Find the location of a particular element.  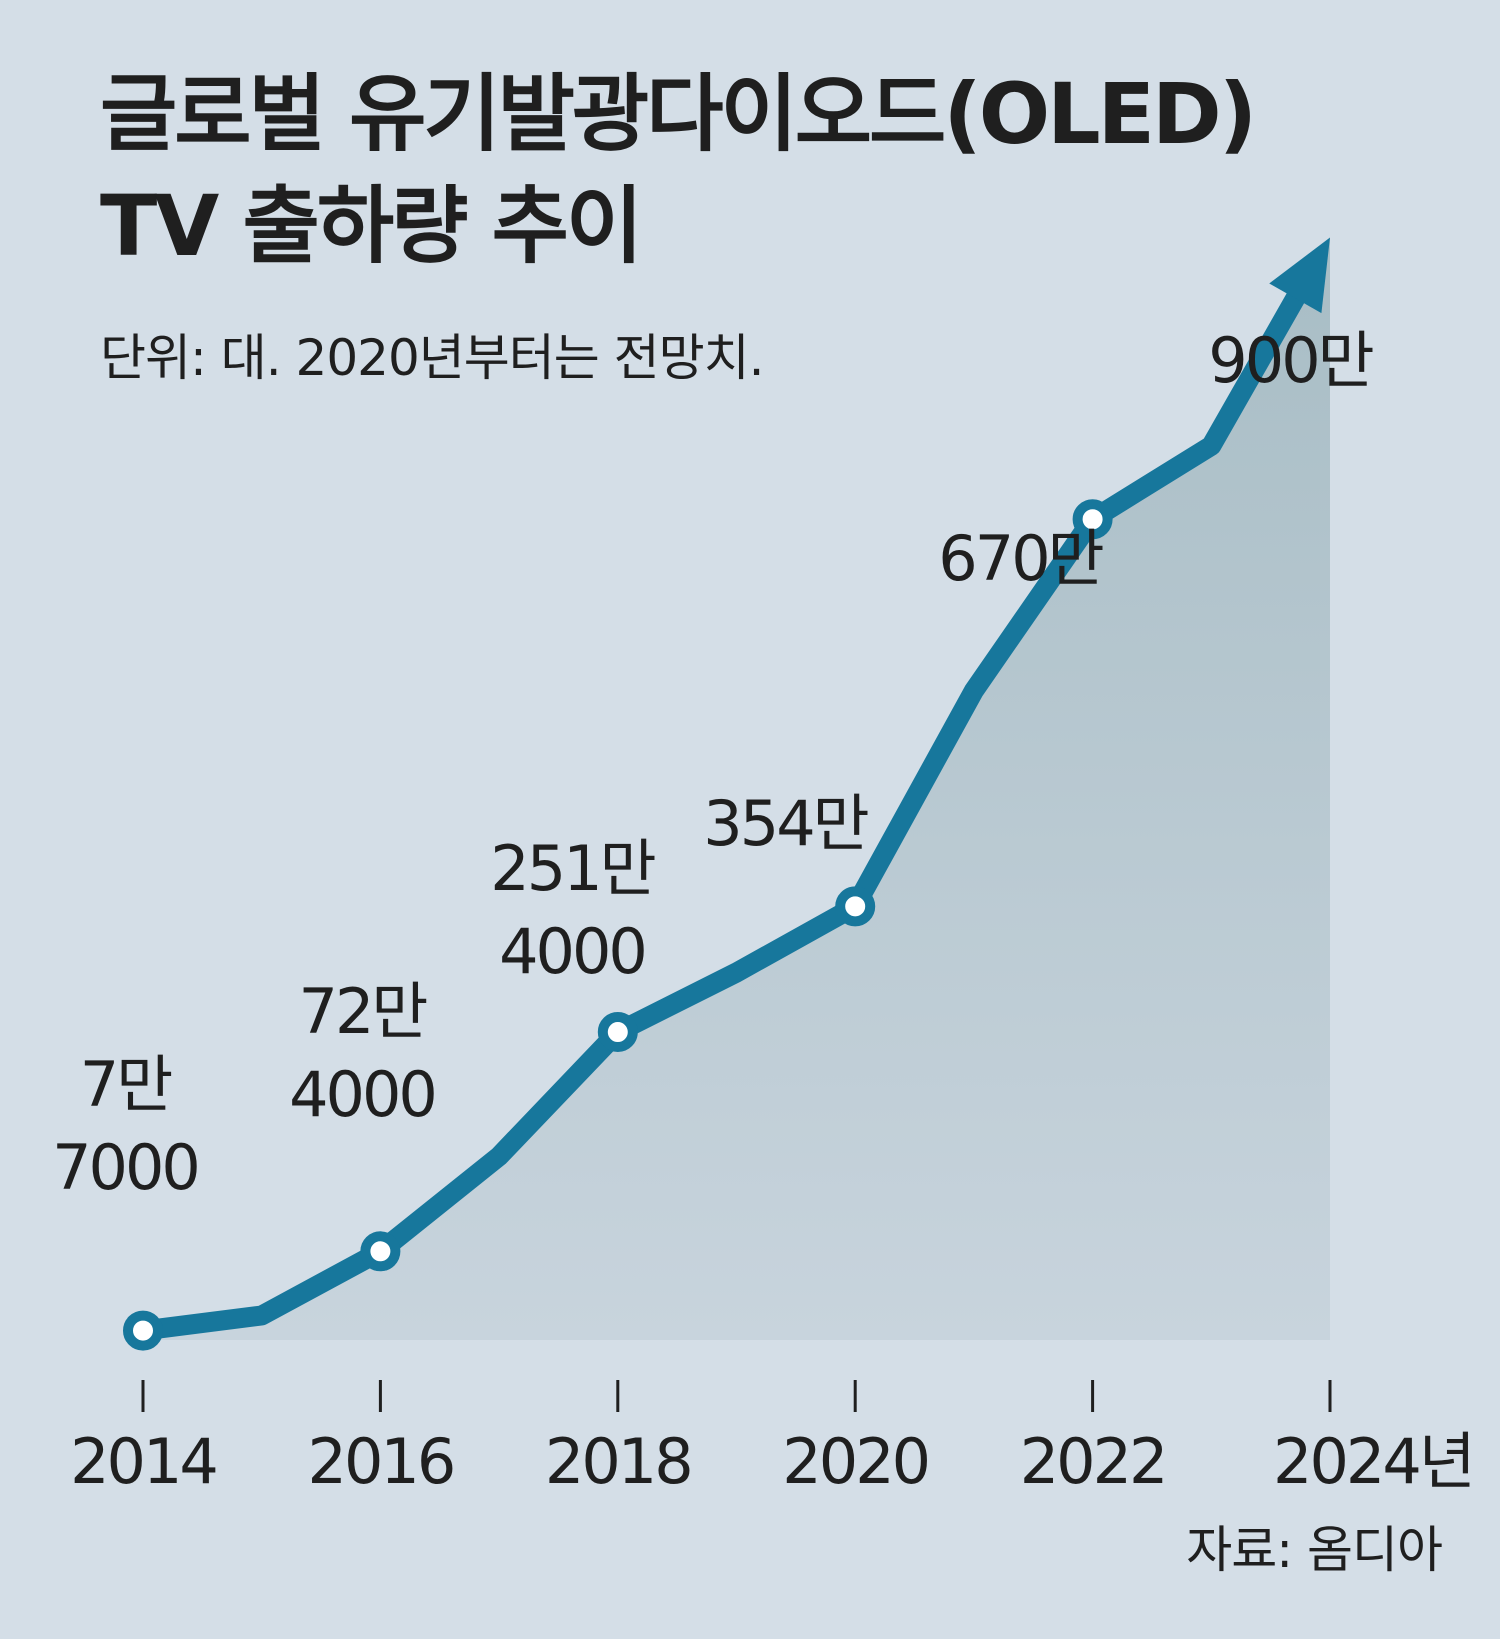

title-line-2: TV 출하량 추이 is located at coordinates (371, 226).